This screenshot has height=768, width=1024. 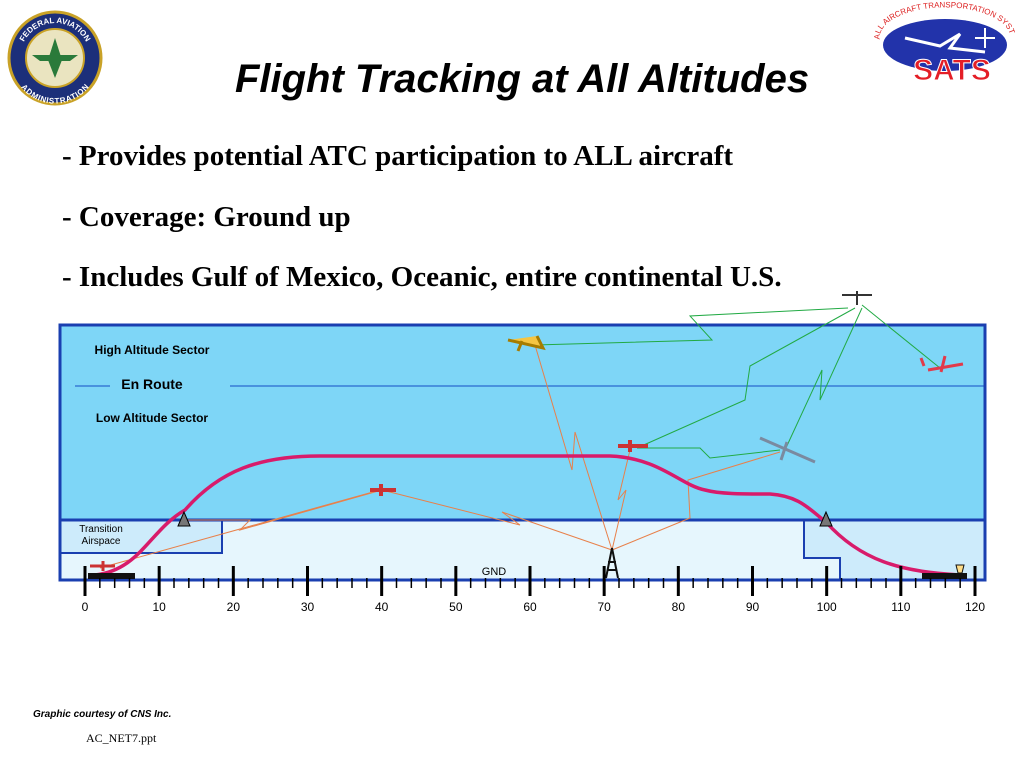 I want to click on file-name: AC_NET7.ppt, so click(x=121, y=738).